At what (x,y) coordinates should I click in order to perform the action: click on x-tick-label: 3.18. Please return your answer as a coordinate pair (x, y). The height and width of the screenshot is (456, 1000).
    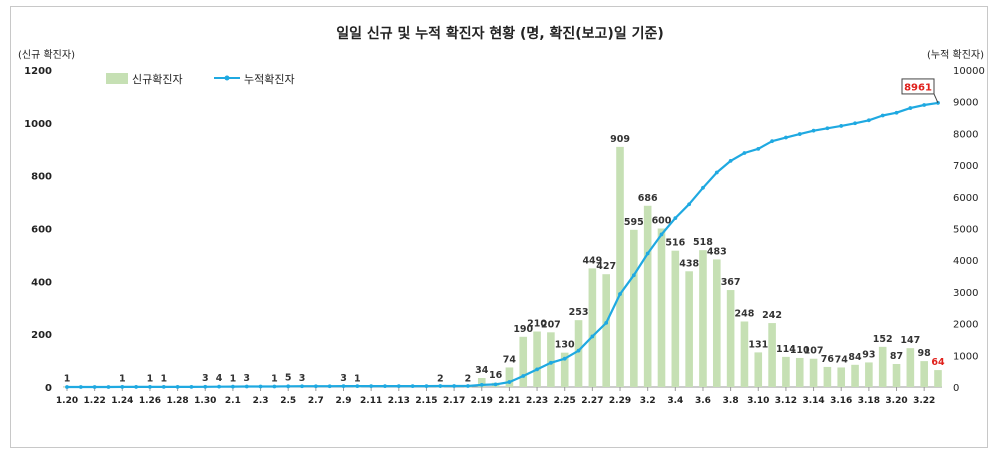
    Looking at the image, I should click on (869, 401).